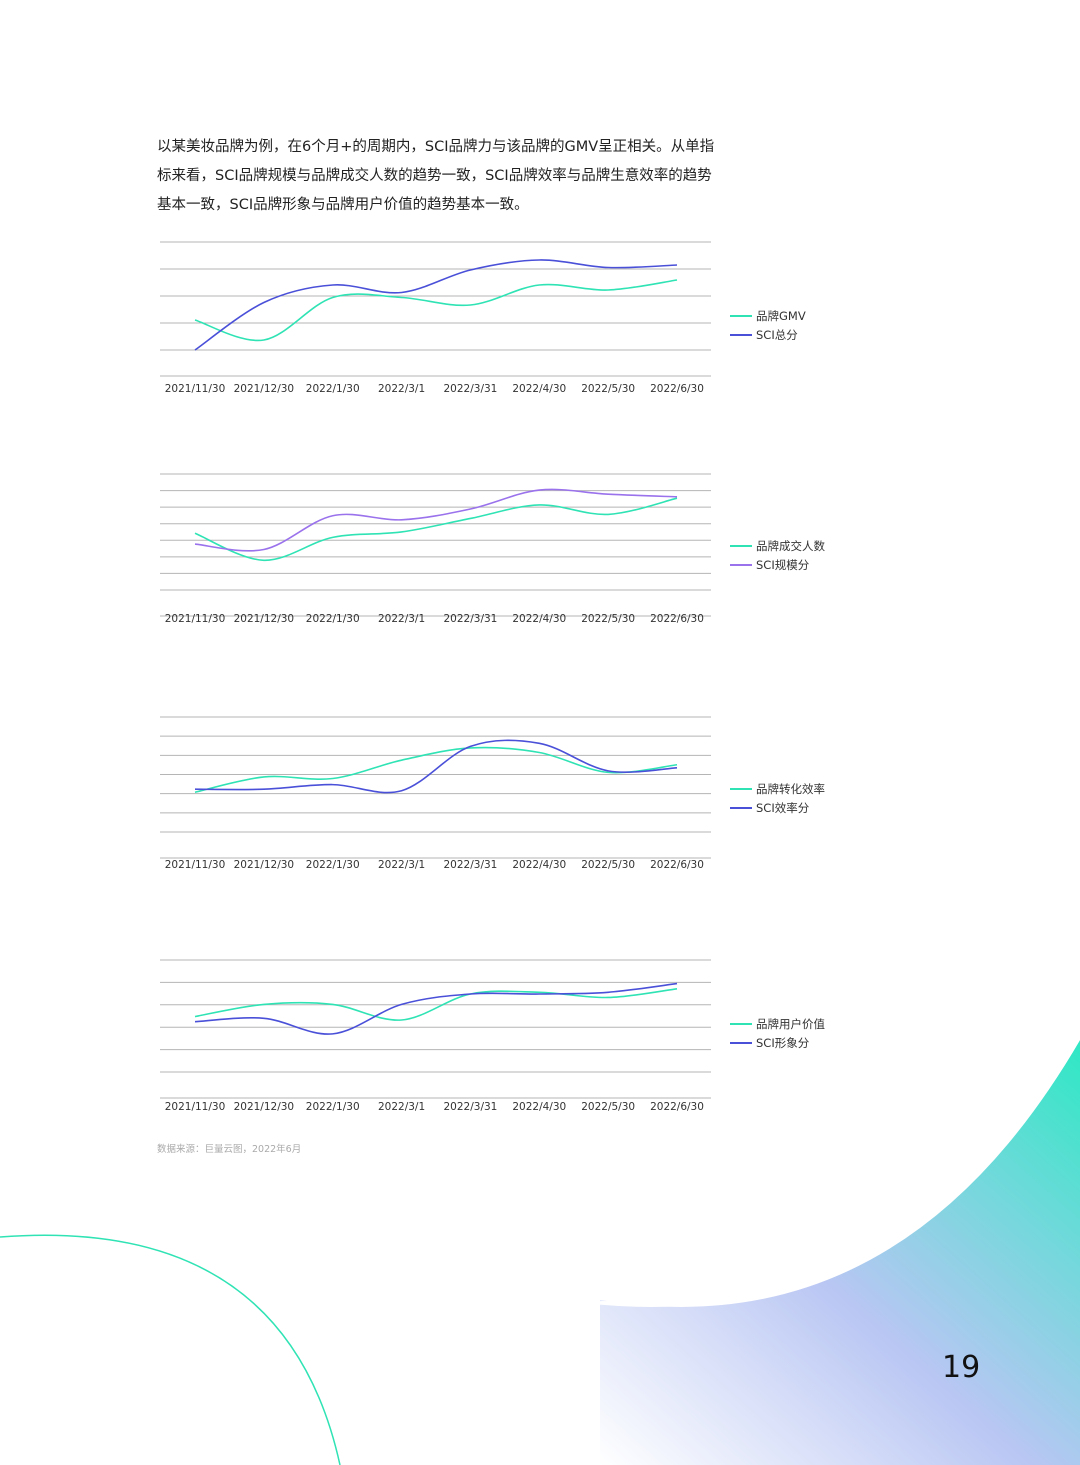 This screenshot has height=1465, width=1080. Describe the element at coordinates (783, 807) in the screenshot. I see `legend-label: SCI效率分` at that location.